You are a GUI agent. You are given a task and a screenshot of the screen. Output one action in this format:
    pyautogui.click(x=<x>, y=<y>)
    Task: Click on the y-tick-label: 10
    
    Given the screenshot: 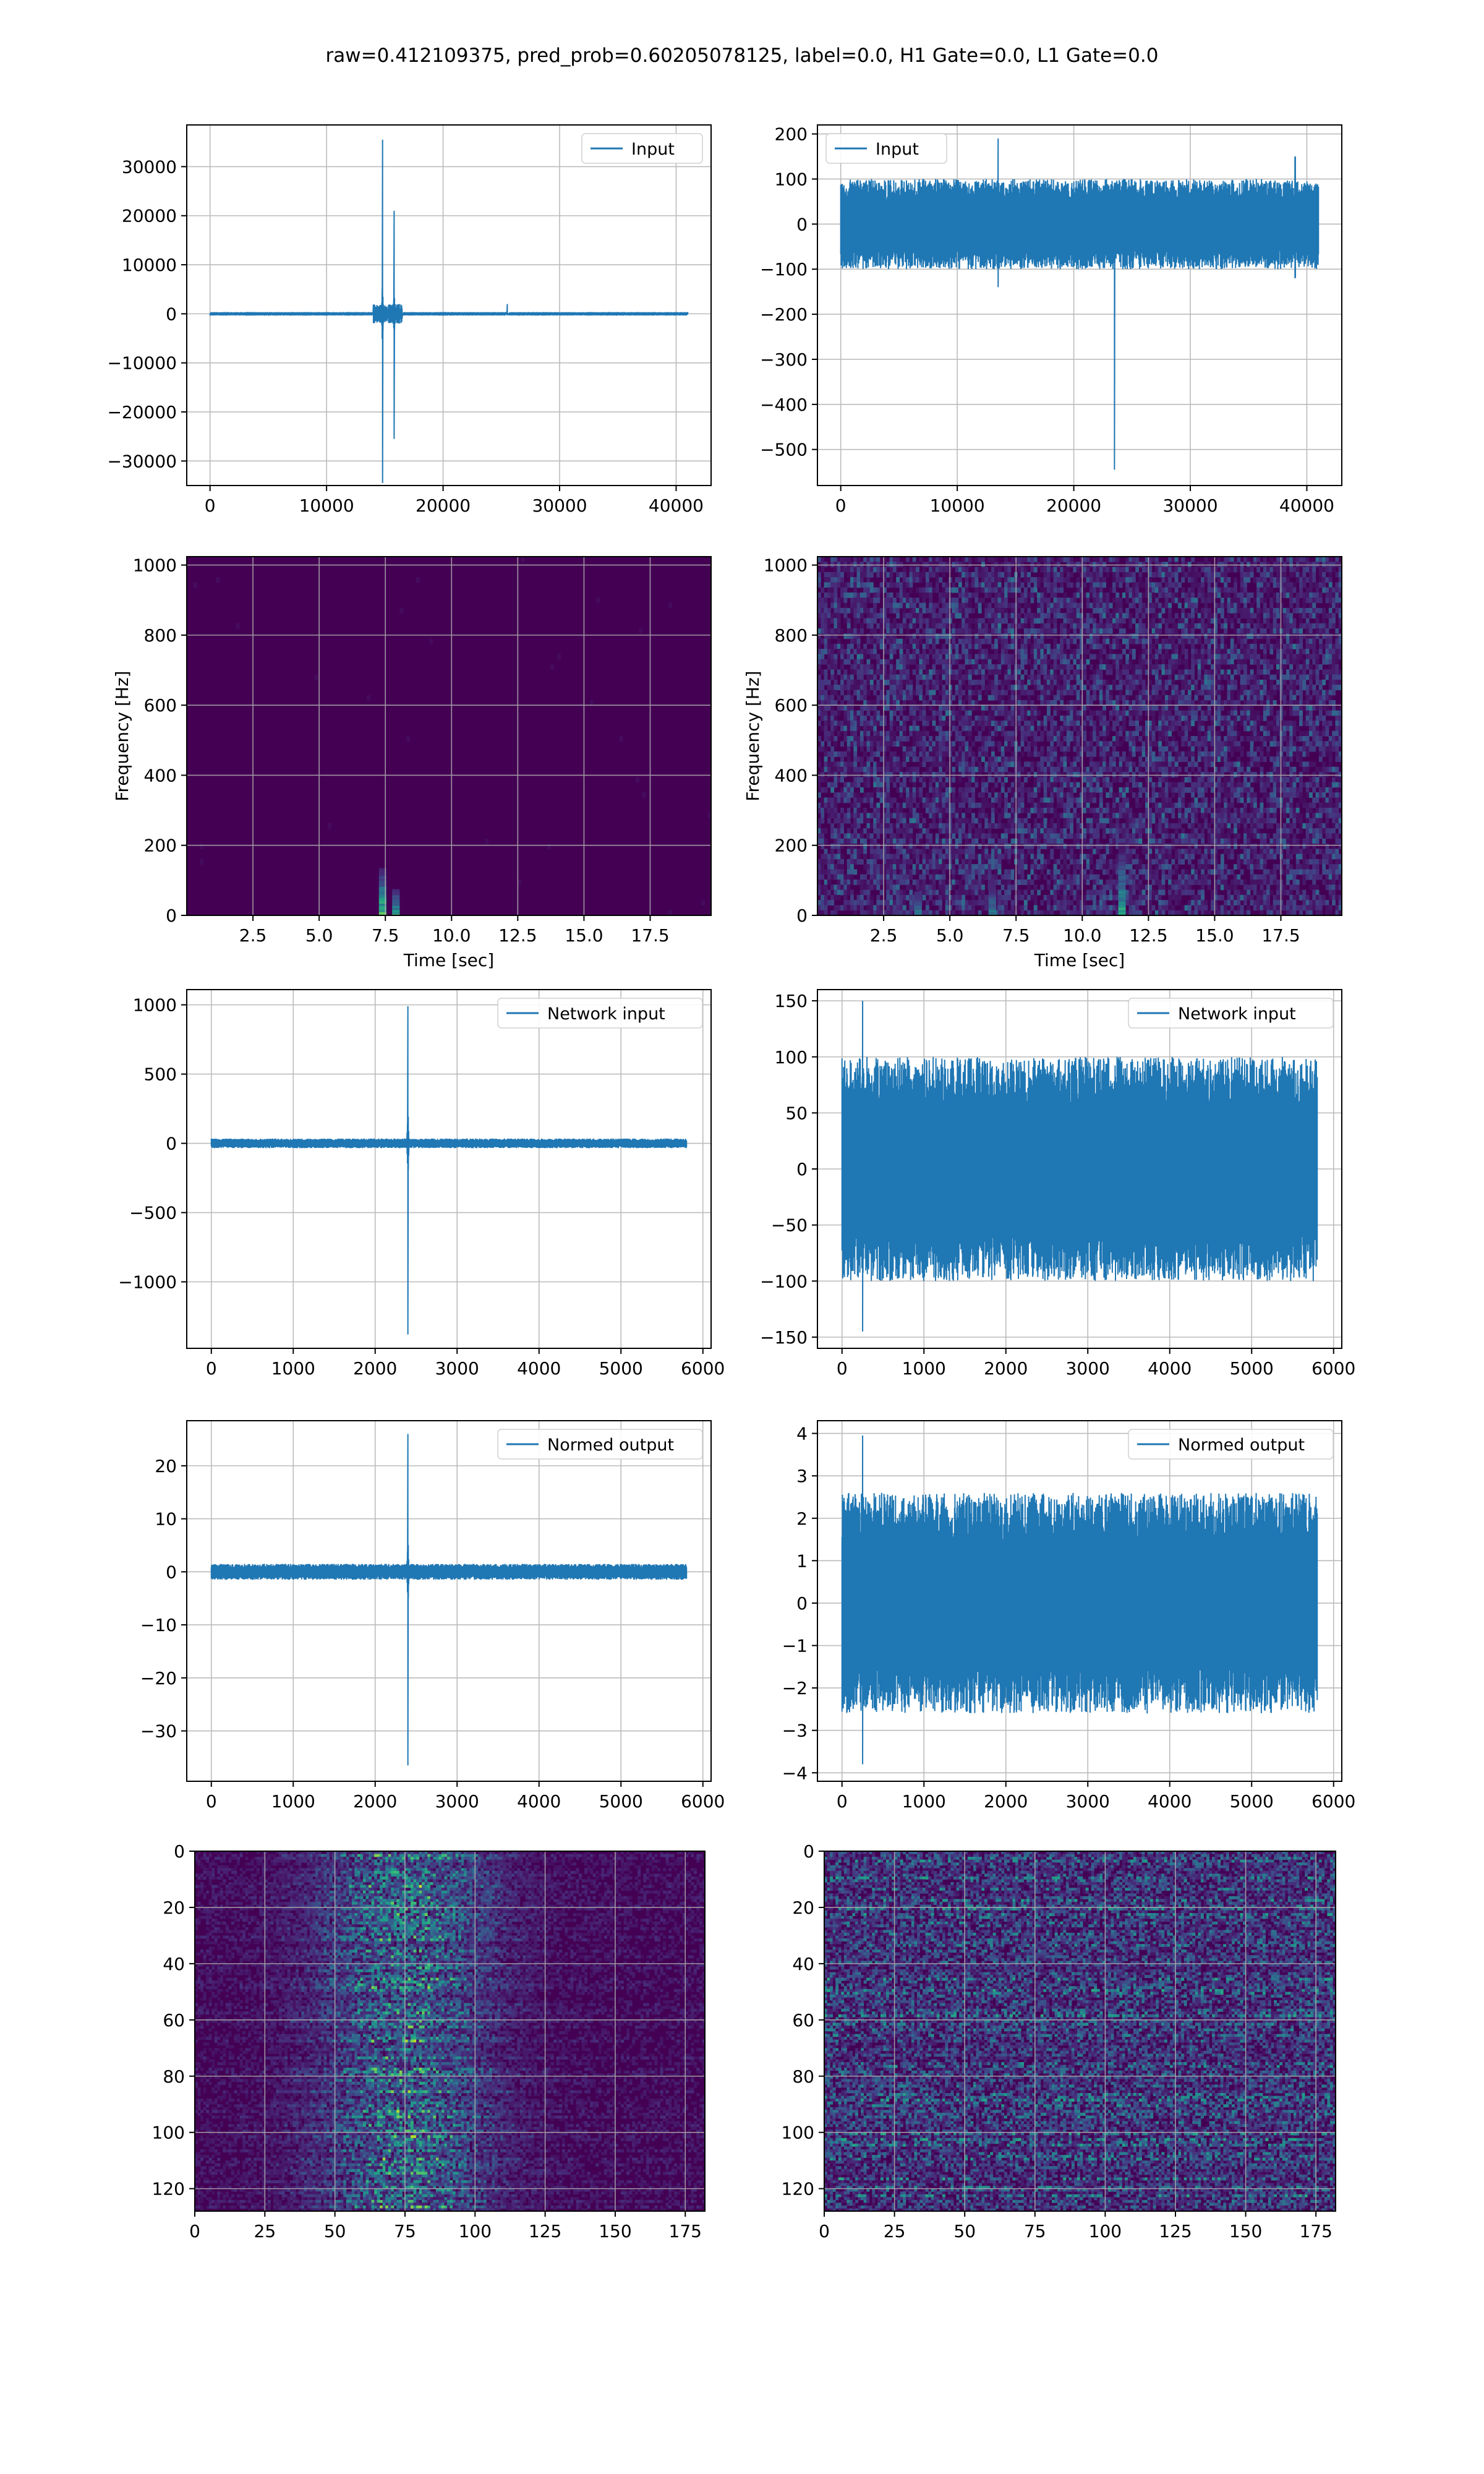 What is the action you would take?
    pyautogui.click(x=166, y=1519)
    